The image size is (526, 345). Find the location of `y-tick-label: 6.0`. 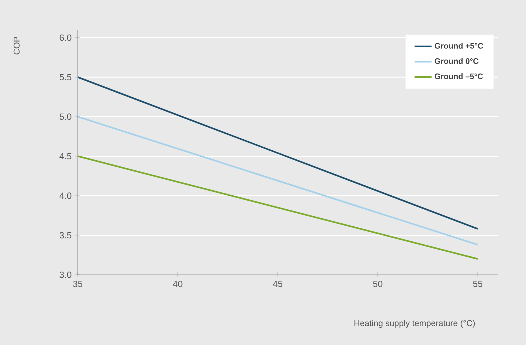

y-tick-label: 6.0 is located at coordinates (66, 38).